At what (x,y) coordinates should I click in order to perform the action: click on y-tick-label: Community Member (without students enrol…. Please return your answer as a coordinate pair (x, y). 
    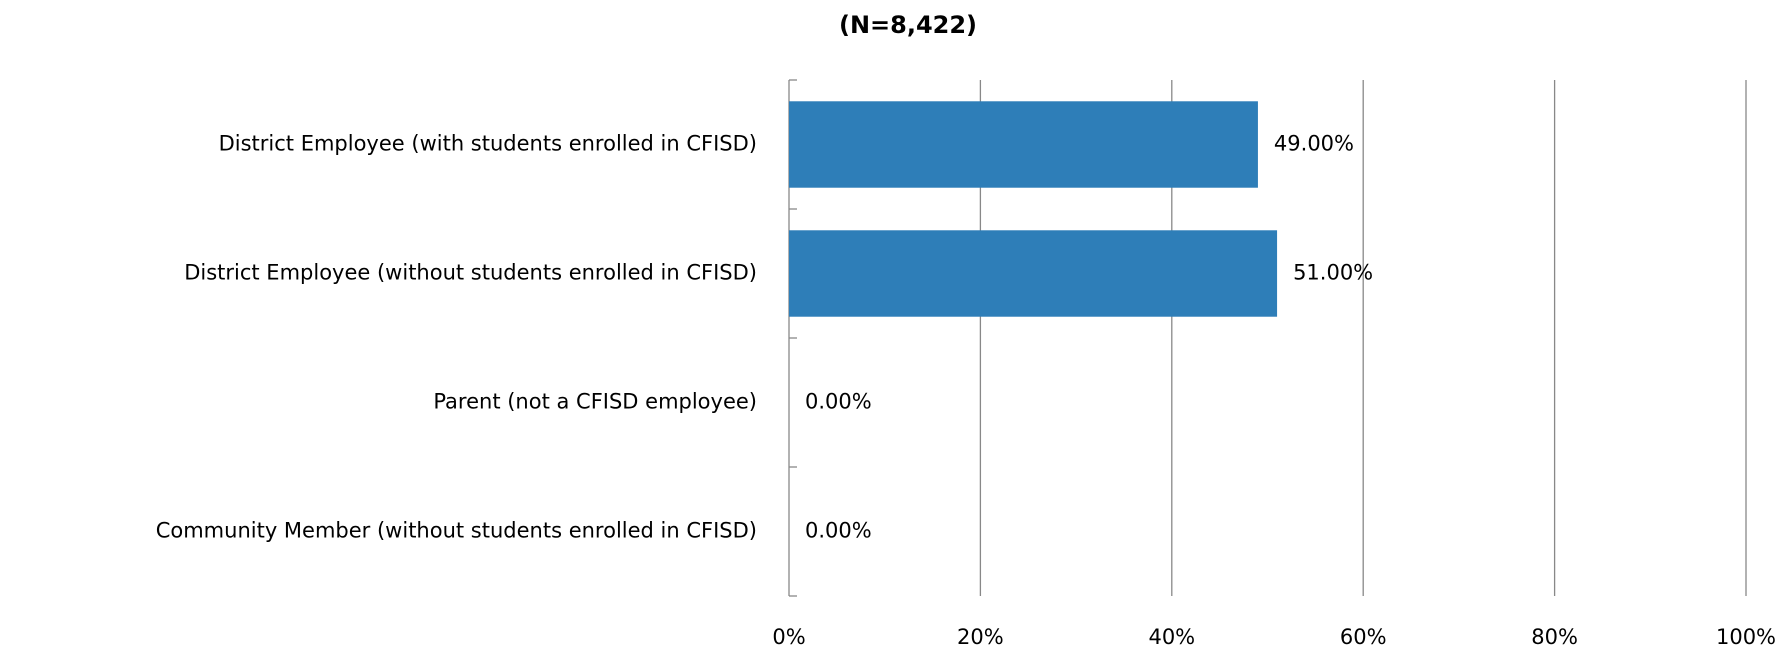
    Looking at the image, I should click on (456, 531).